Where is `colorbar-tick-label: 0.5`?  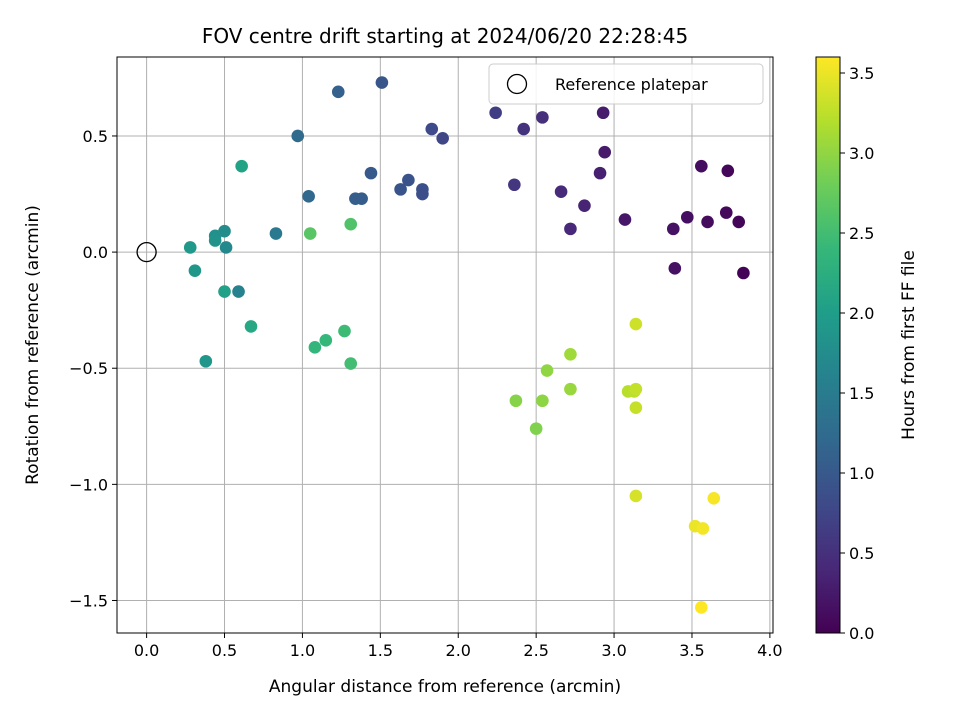
colorbar-tick-label: 0.5 is located at coordinates (861, 553).